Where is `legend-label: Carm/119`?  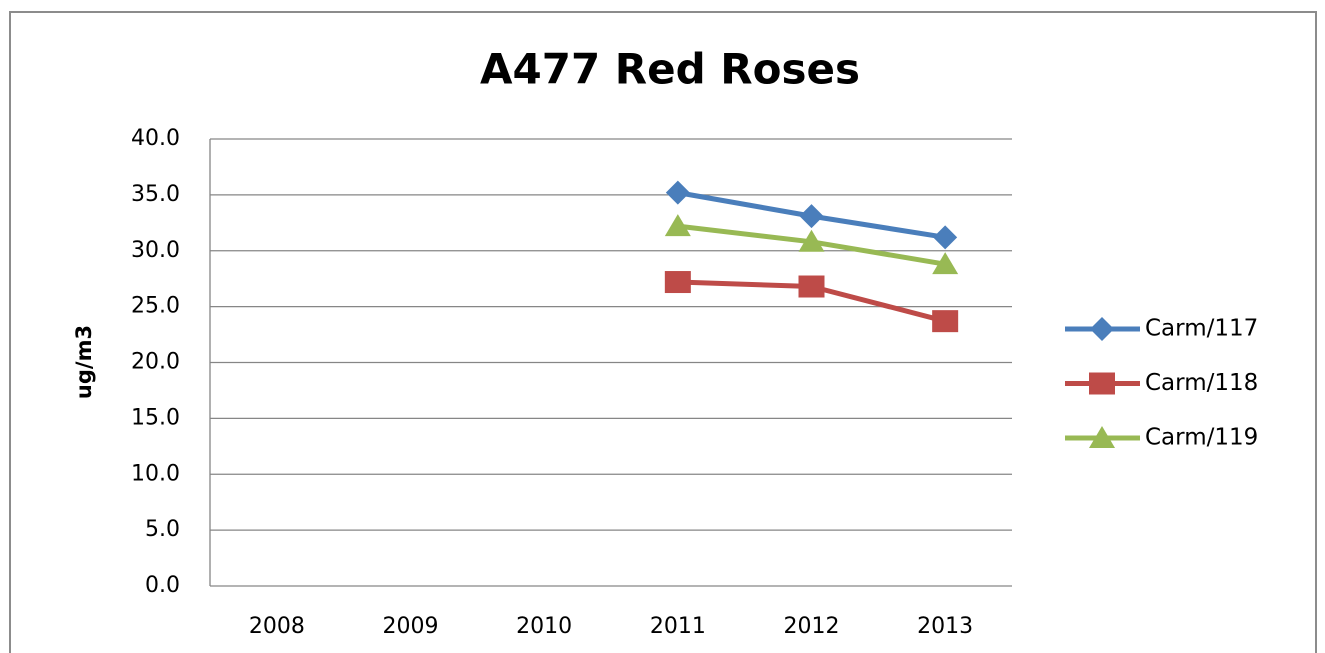
legend-label: Carm/119 is located at coordinates (1201, 438).